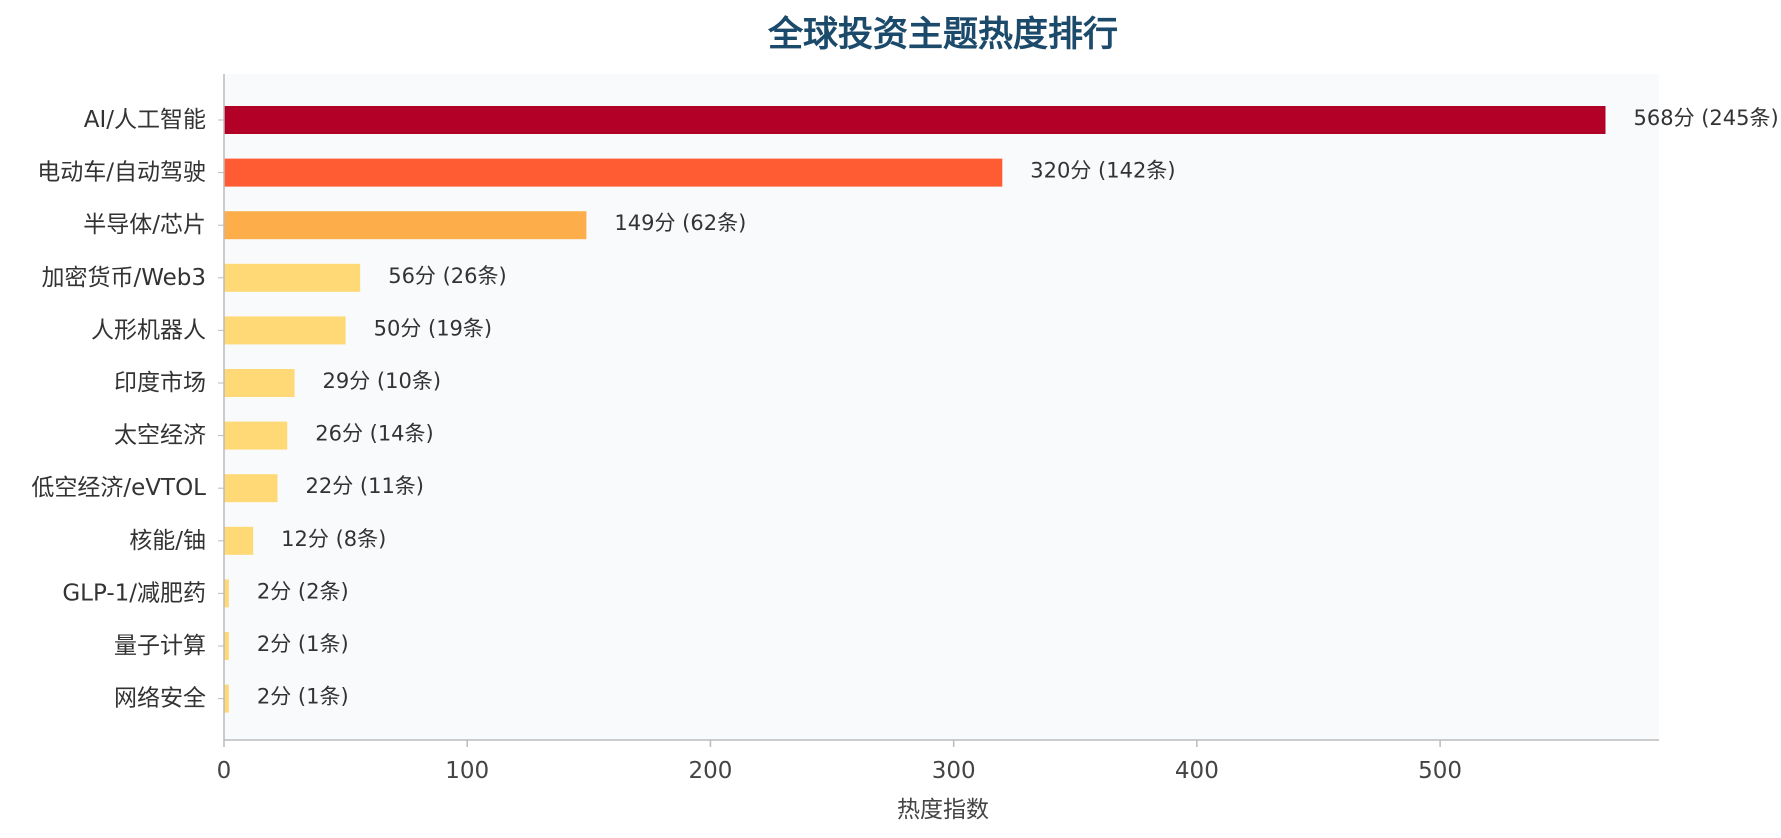  Describe the element at coordinates (1102, 171) in the screenshot. I see `data-label: 320分 (142条)` at that location.